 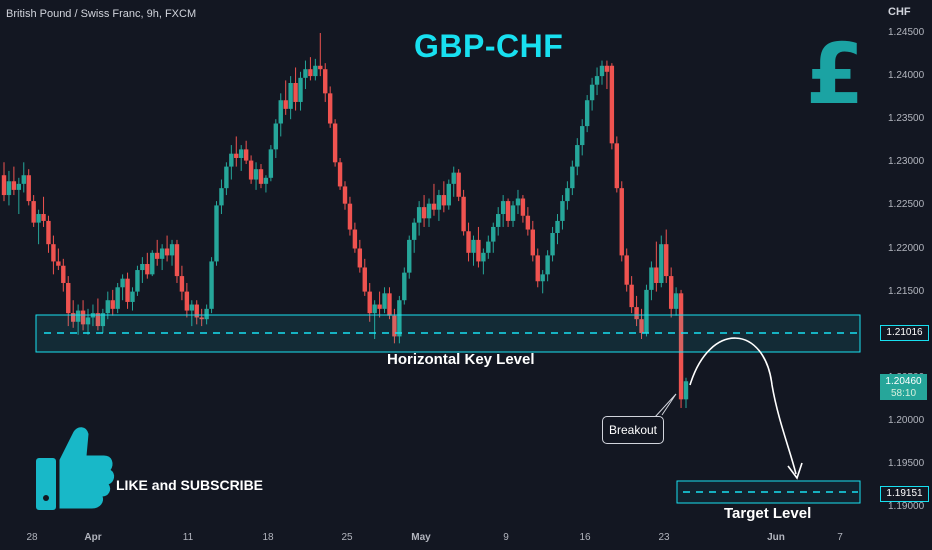 I want to click on last-price-tag: 1.20460, so click(x=903, y=382).